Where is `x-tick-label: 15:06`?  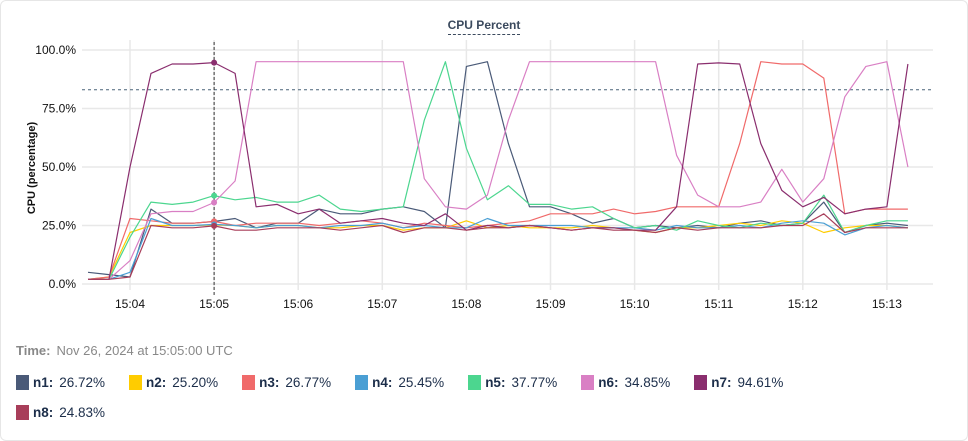 x-tick-label: 15:06 is located at coordinates (298, 304).